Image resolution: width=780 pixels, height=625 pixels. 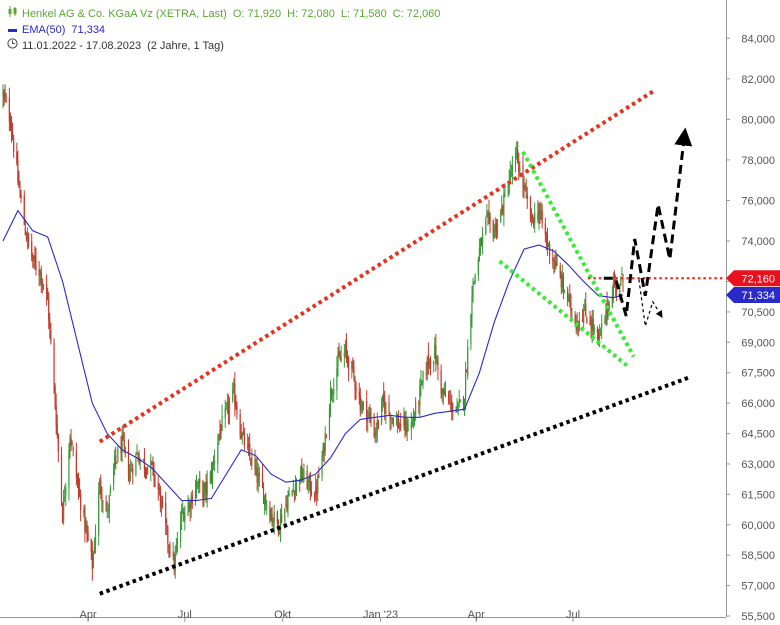 I want to click on bullish-scenario-path, so click(x=648, y=222).